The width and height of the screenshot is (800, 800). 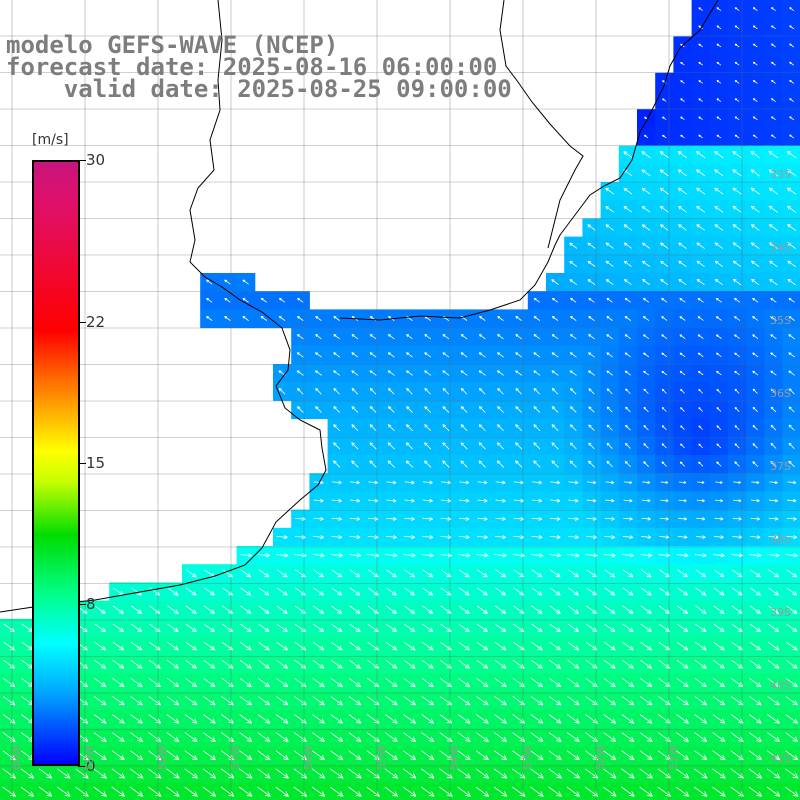 I want to click on latitude-label: 34S, so click(x=780, y=247).